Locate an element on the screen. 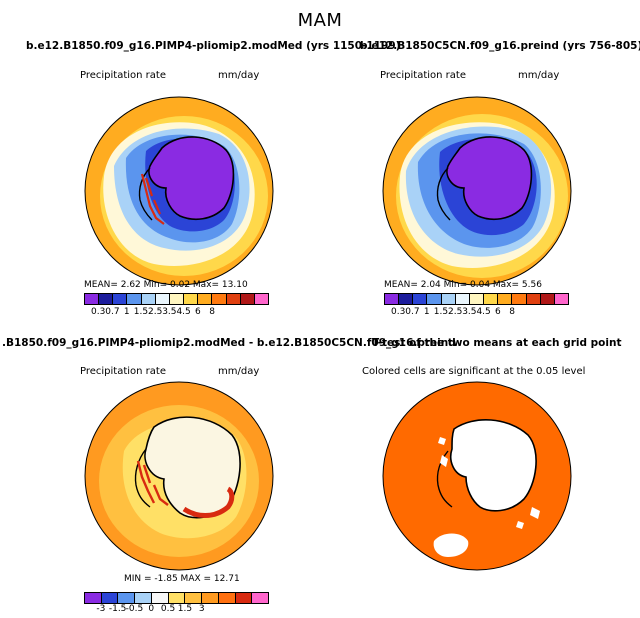 The height and width of the screenshot is (618, 640). polar-map-bottom-left is located at coordinates (179, 476).